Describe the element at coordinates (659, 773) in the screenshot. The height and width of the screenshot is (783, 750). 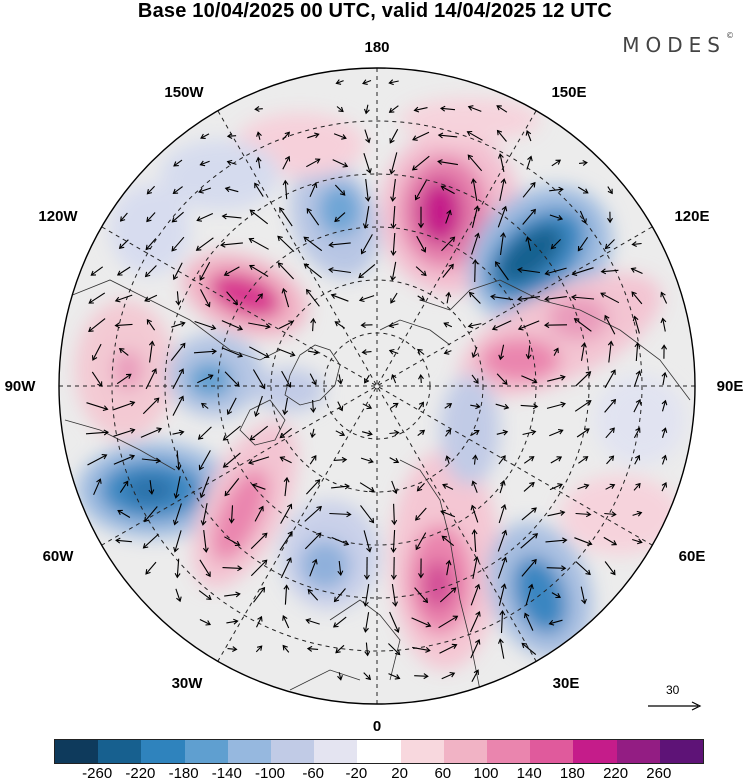
I see `colorbar-tick-label: 260` at that location.